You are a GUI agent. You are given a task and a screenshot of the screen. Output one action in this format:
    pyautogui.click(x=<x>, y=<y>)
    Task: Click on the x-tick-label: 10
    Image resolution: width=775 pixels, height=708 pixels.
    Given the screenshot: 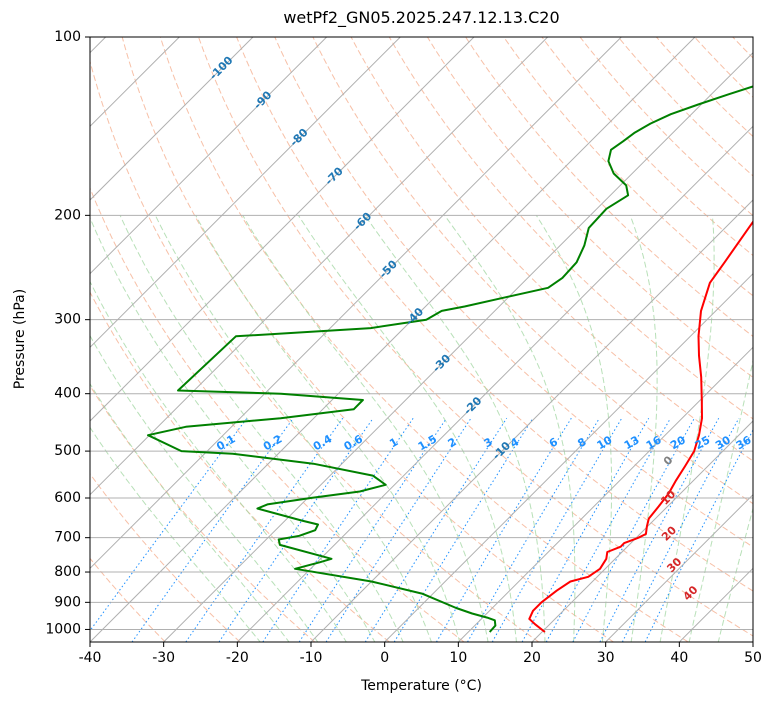 What is the action you would take?
    pyautogui.click(x=458, y=658)
    